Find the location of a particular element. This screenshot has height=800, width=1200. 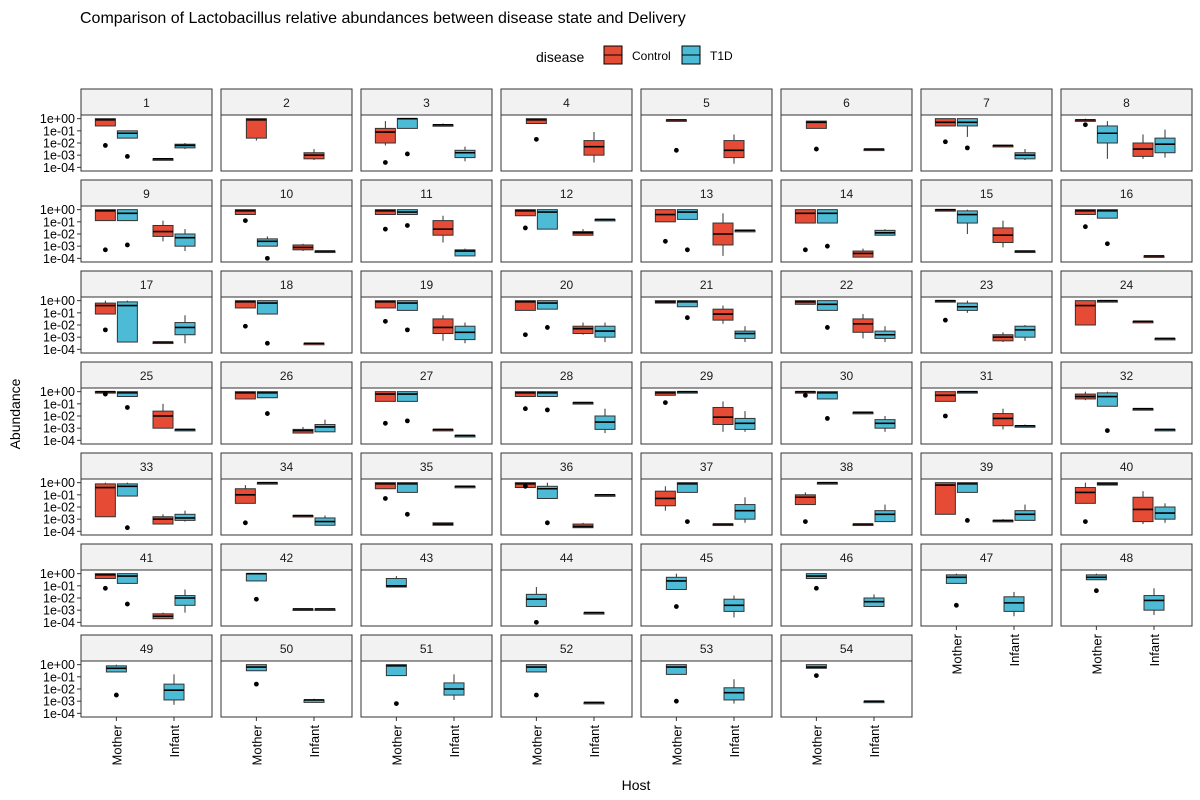

facet-strip-label: 10 is located at coordinates (287, 194).